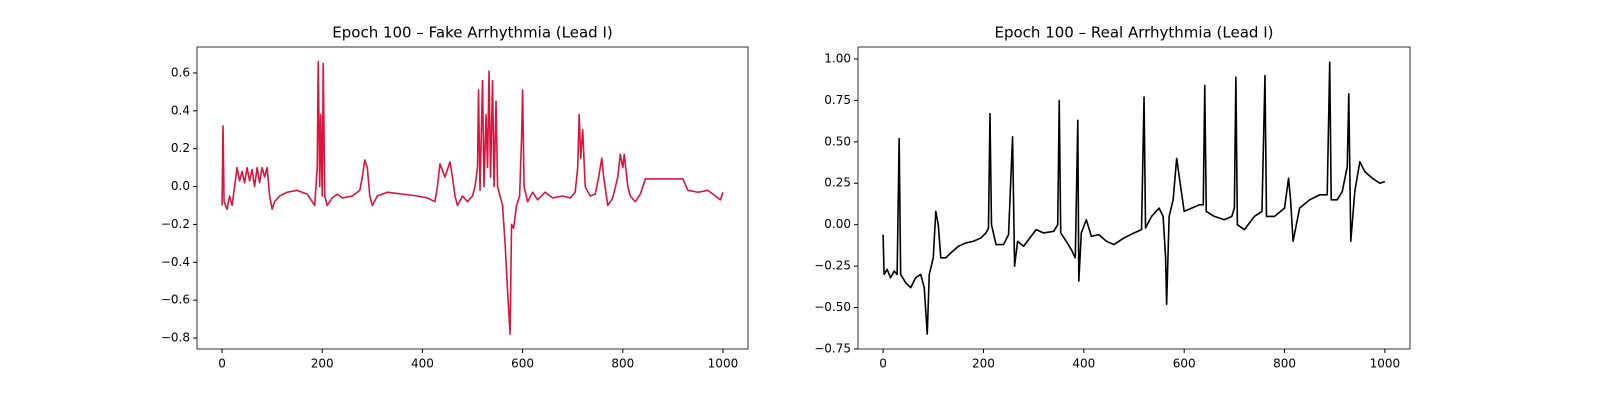 Image resolution: width=1600 pixels, height=400 pixels. What do you see at coordinates (180, 186) in the screenshot?
I see `y-tick-label: 0.0` at bounding box center [180, 186].